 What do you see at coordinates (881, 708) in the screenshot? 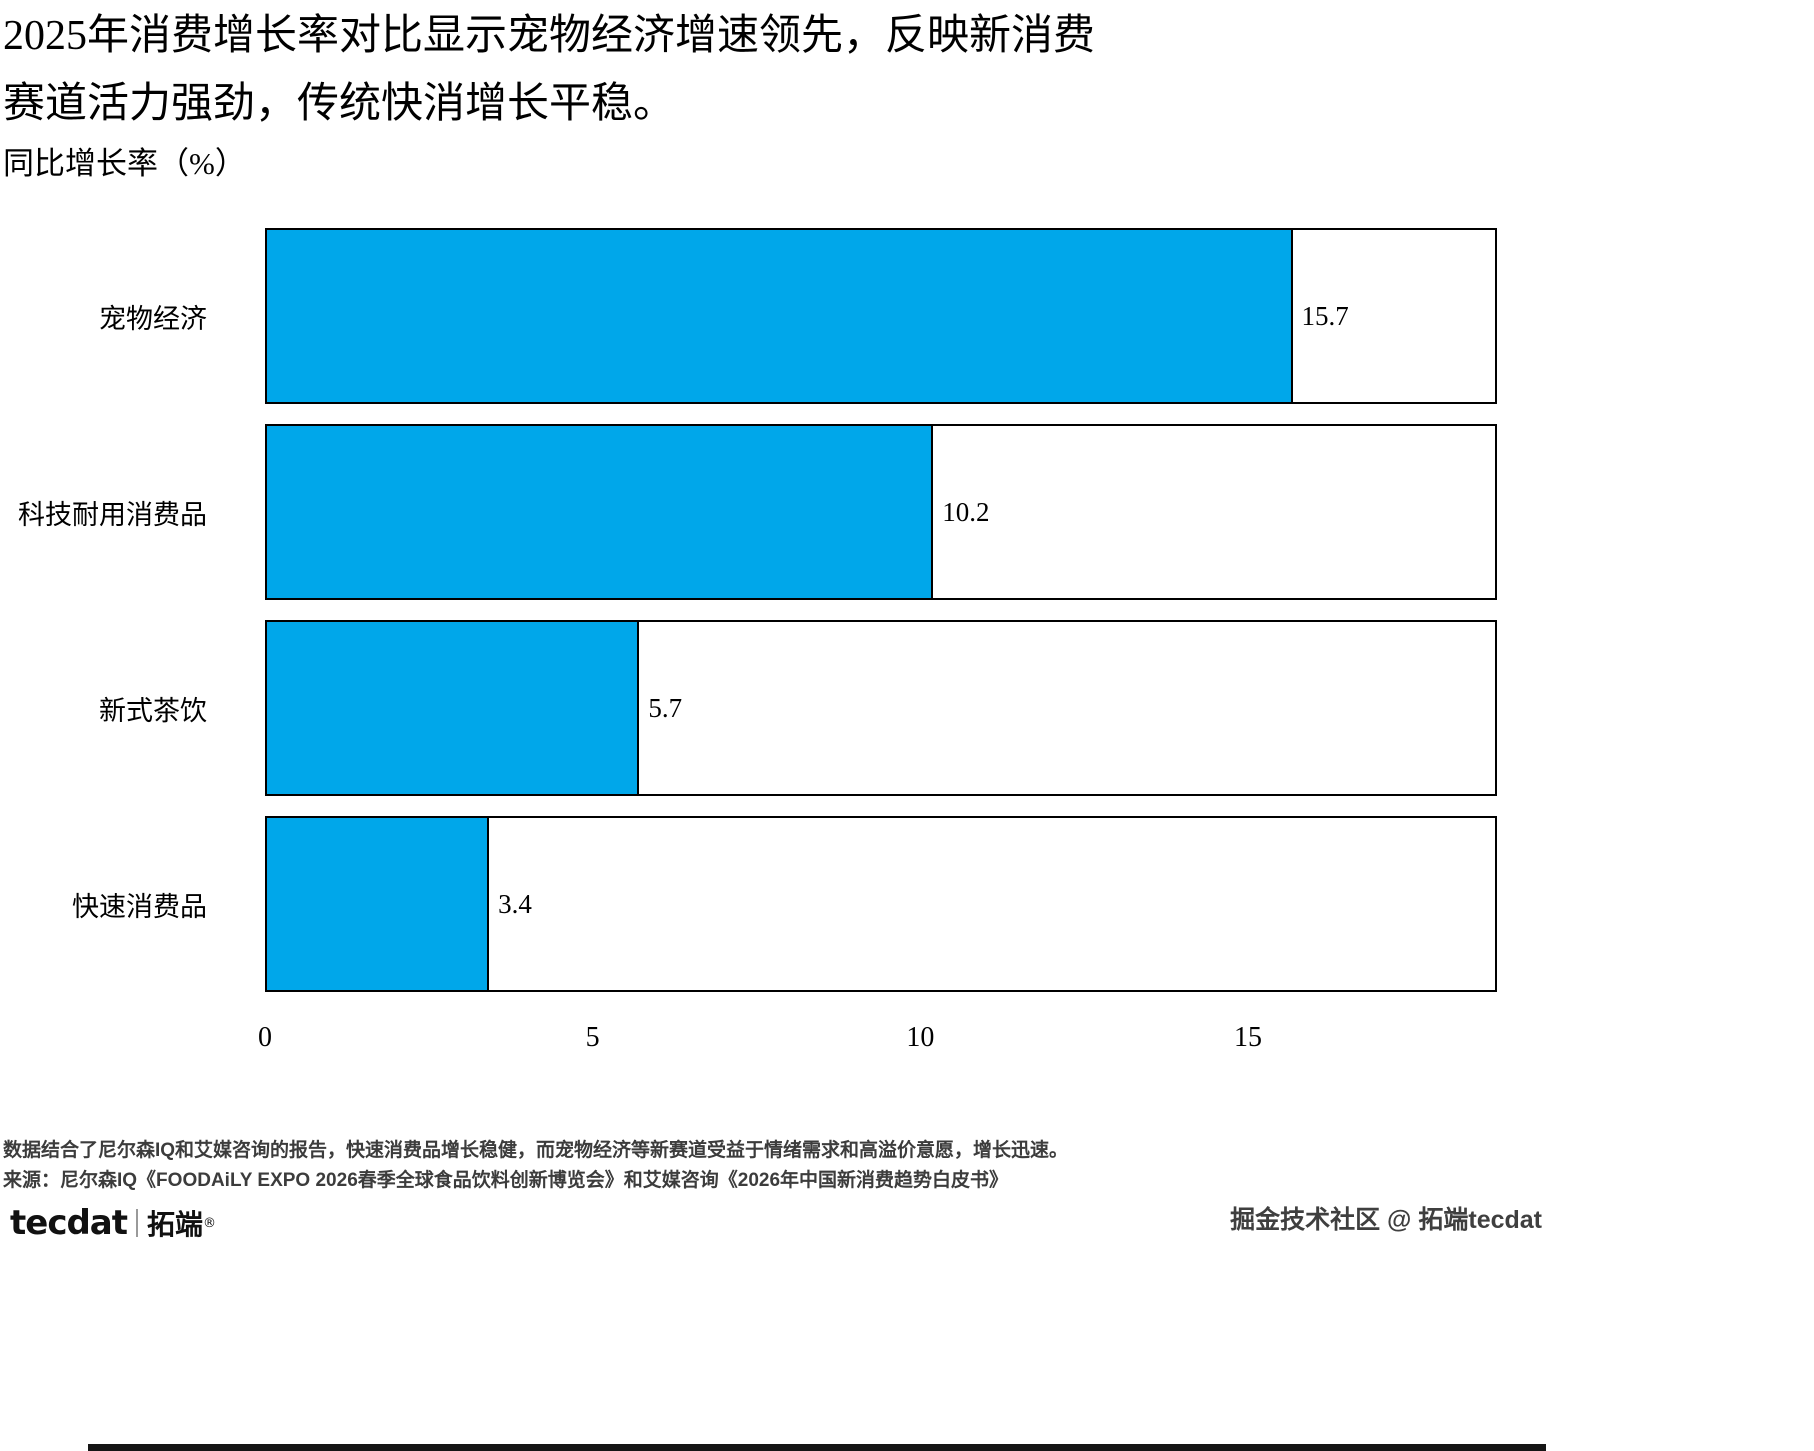
I see `bar-track: 5.7` at bounding box center [881, 708].